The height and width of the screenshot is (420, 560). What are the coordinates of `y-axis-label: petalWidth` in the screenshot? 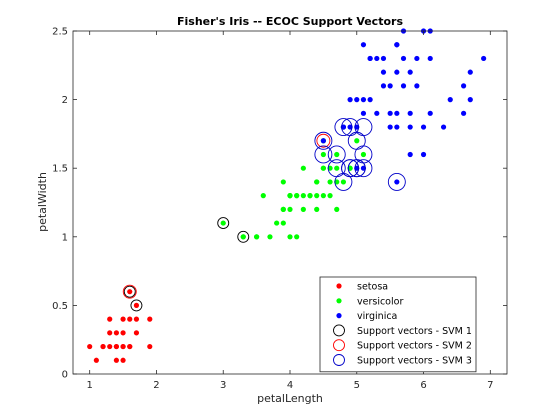 It's located at (42, 202).